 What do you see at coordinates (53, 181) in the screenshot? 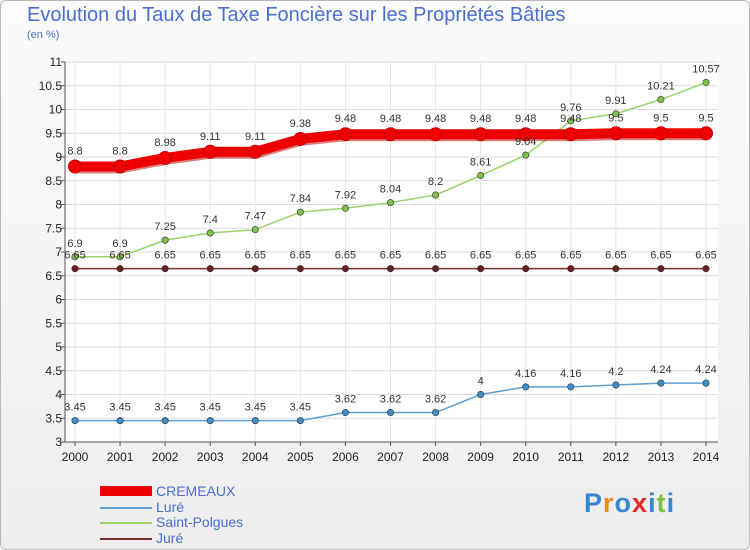
I see `y-tick-label: 8.5` at bounding box center [53, 181].